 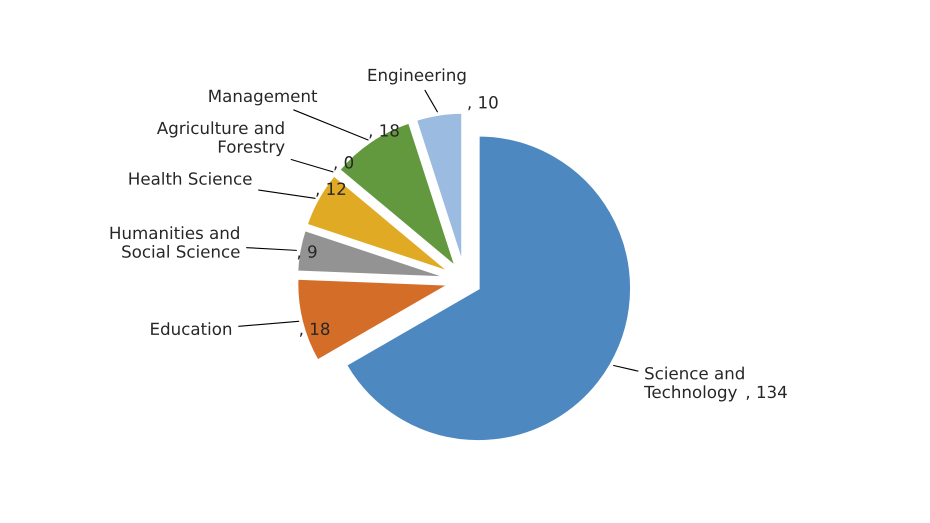 What do you see at coordinates (331, 189) in the screenshot?
I see `data-label: , 12` at bounding box center [331, 189].